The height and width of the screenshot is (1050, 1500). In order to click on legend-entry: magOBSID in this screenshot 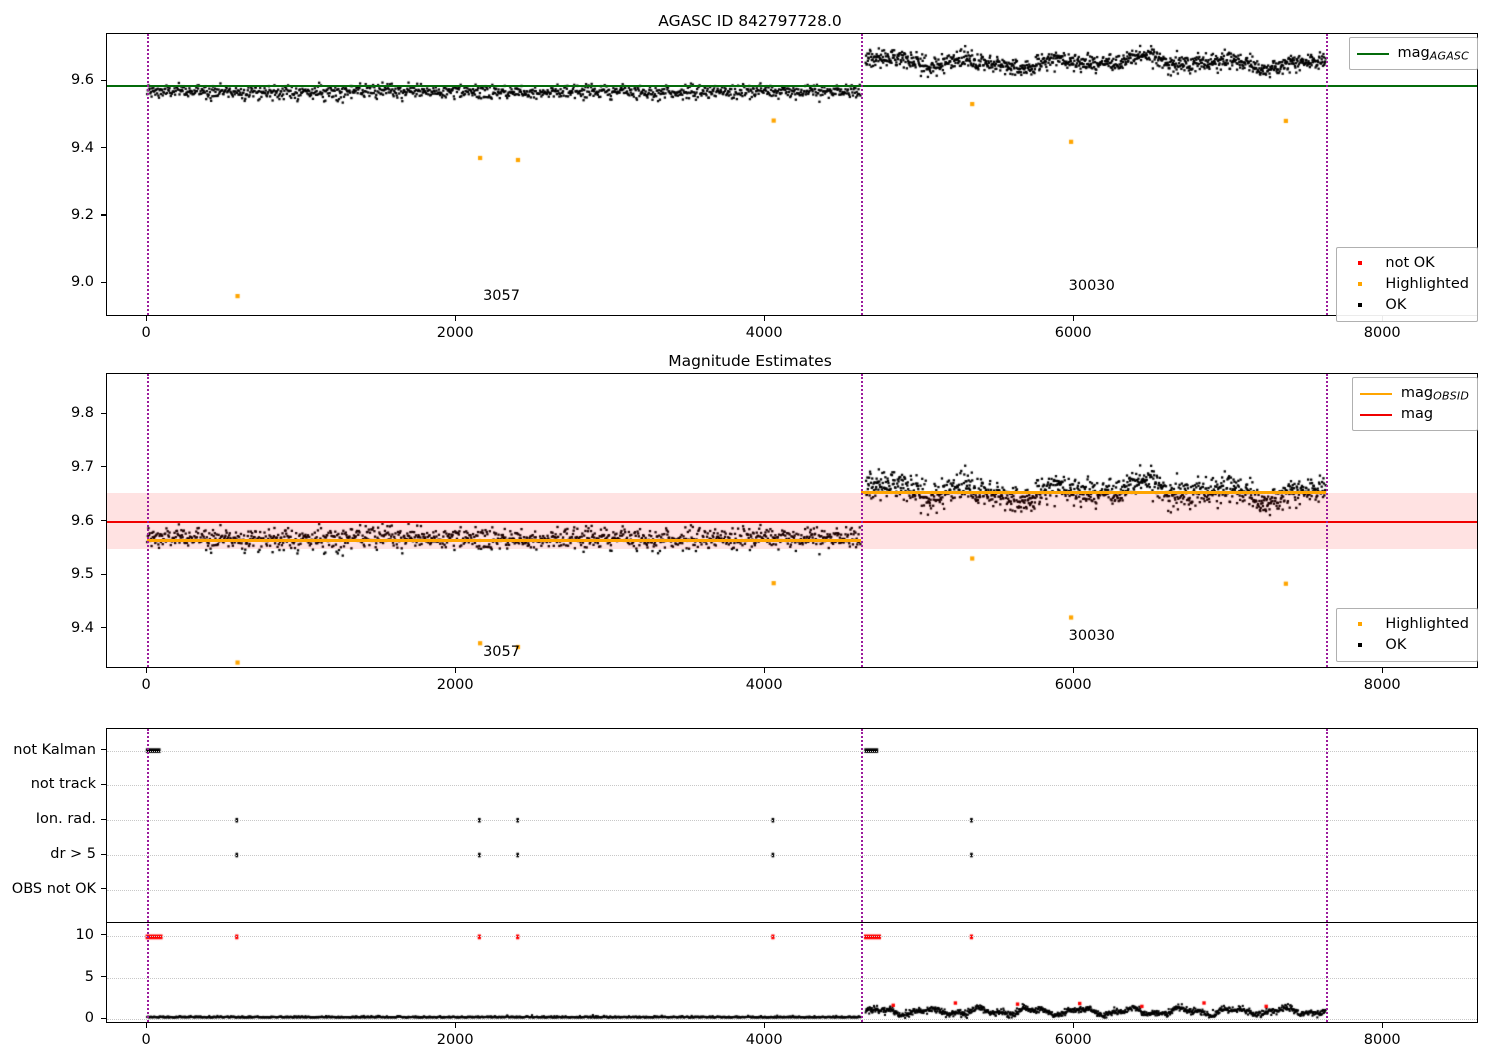, I will do `click(1414, 393)`.